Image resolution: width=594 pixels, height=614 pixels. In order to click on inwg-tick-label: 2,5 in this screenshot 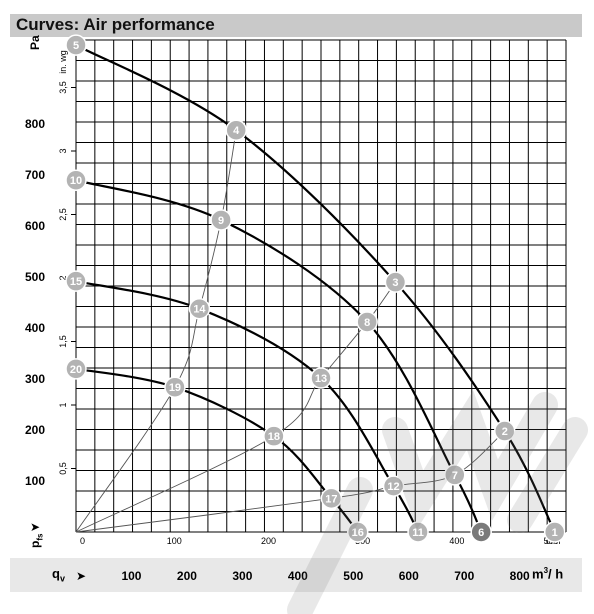, I will do `click(63, 214)`.